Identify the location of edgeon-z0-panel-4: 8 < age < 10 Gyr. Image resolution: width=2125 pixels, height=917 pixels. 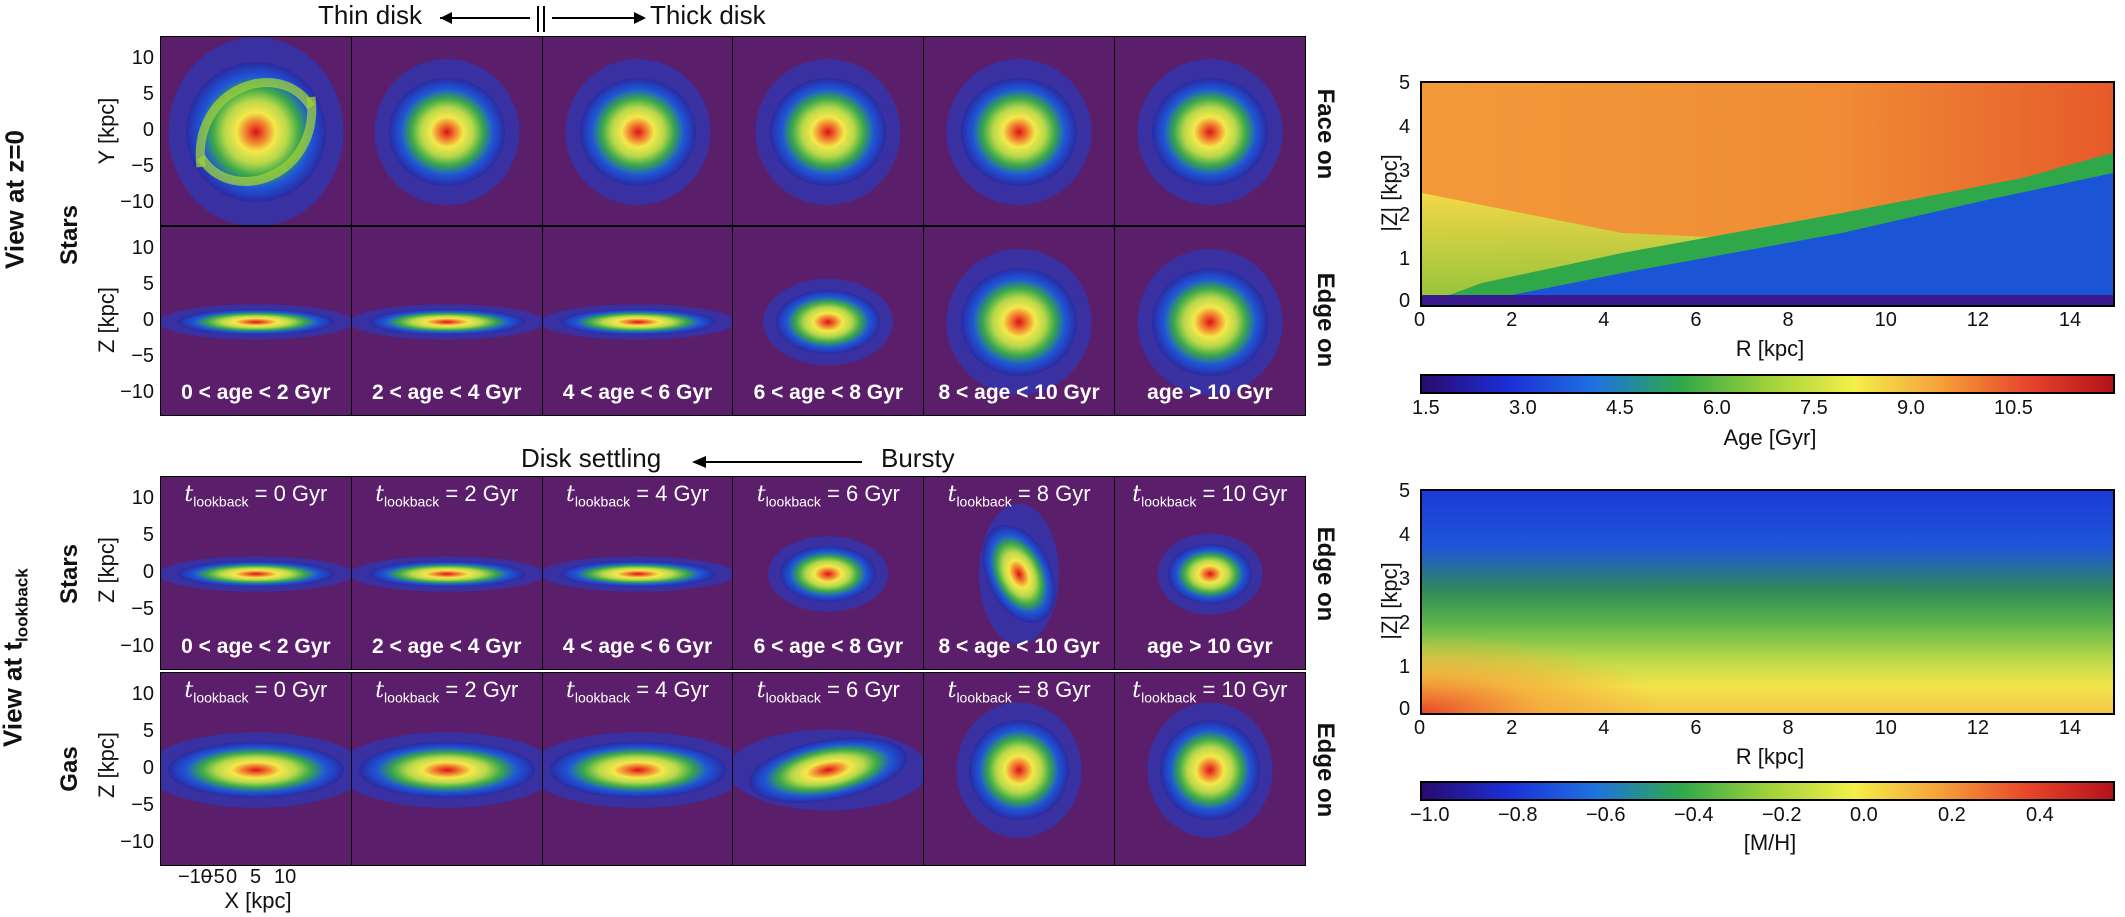
(1019, 321).